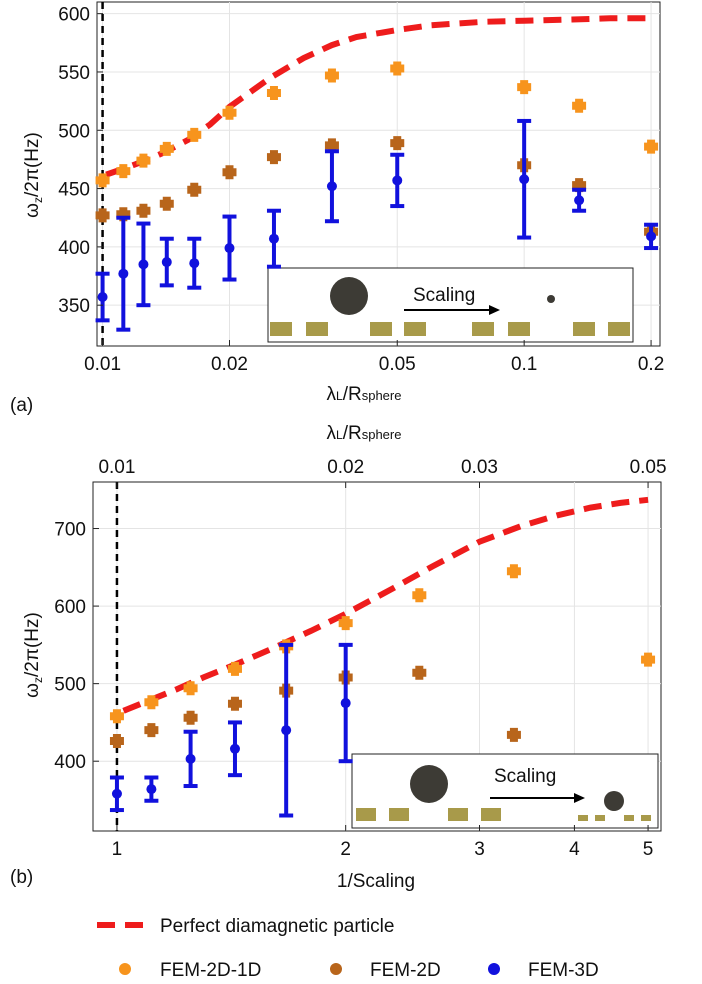 This screenshot has height=984, width=702. I want to click on top-x-tick-label: 0.03, so click(479, 467).